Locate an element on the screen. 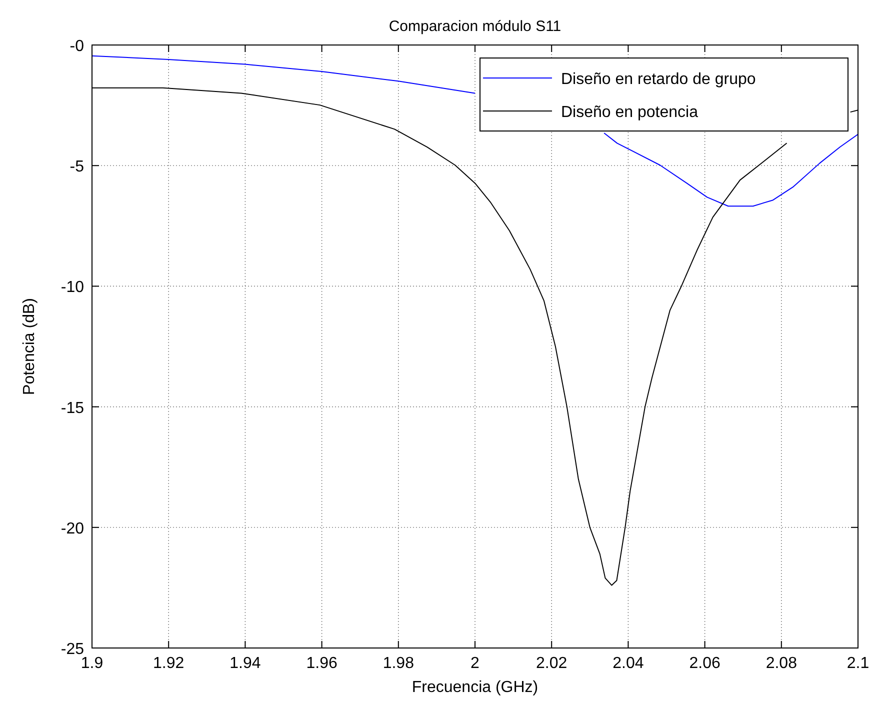  x-tick-label: 1.94 is located at coordinates (245, 663).